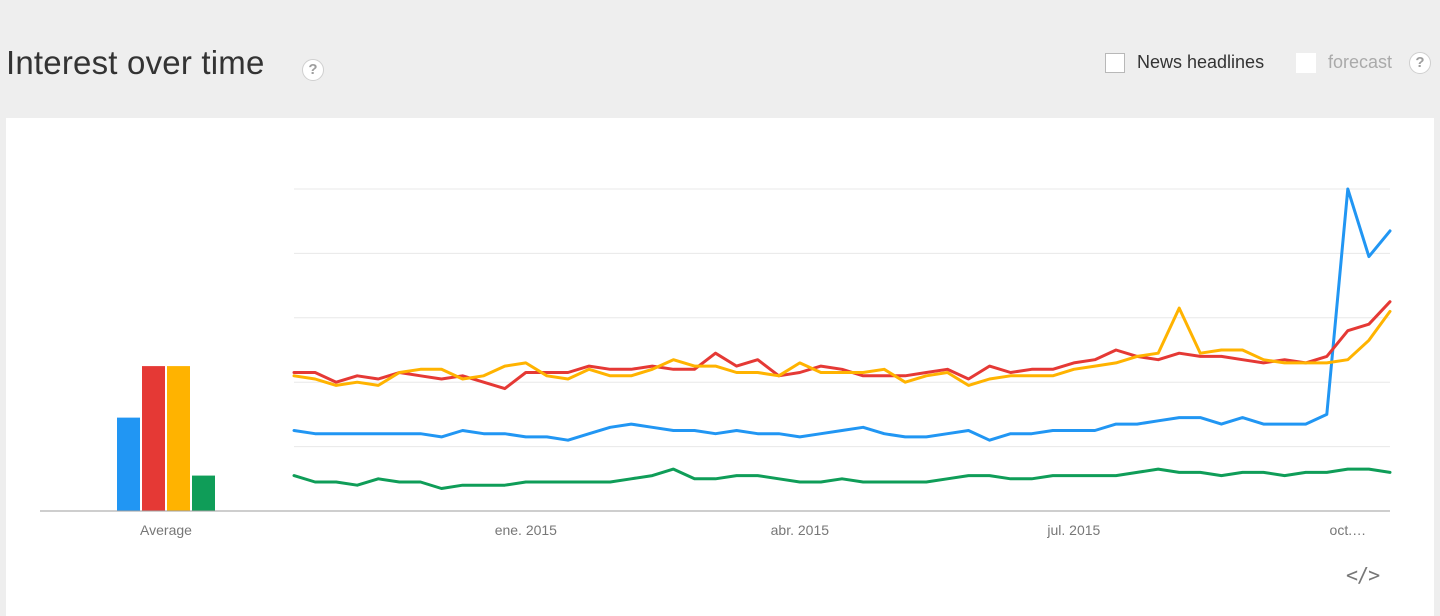 This screenshot has height=616, width=1440. Describe the element at coordinates (166, 530) in the screenshot. I see `x-tick-label: Average` at that location.